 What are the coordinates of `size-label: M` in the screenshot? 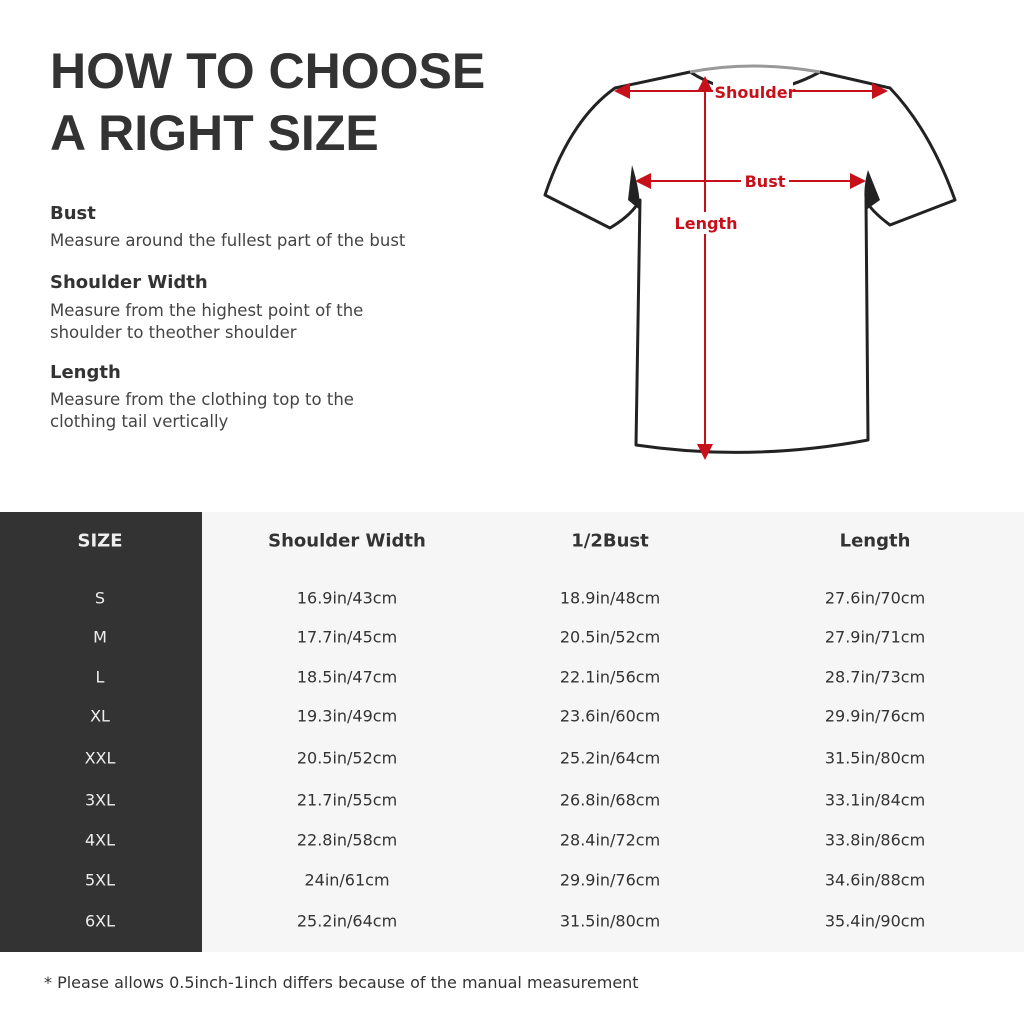 It's located at (100, 637).